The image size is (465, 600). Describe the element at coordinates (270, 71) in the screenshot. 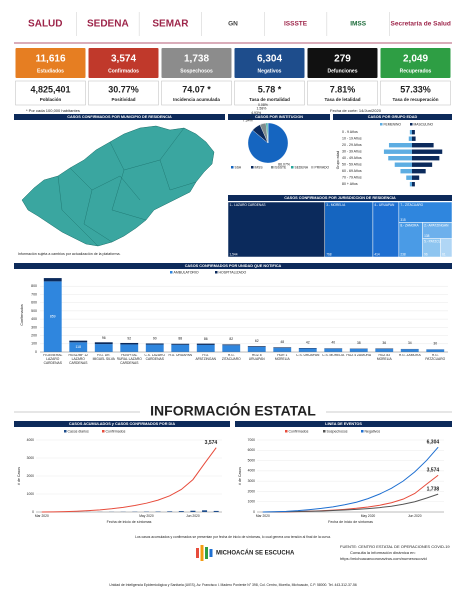

I see `stat-label: Negativos` at that location.